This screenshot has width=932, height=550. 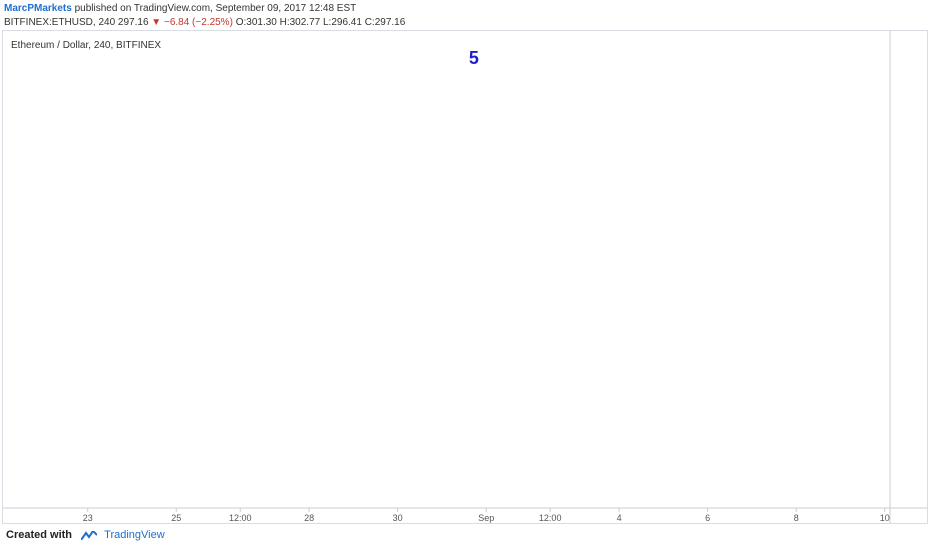 I want to click on created-with-text: Created with, so click(x=39, y=535).